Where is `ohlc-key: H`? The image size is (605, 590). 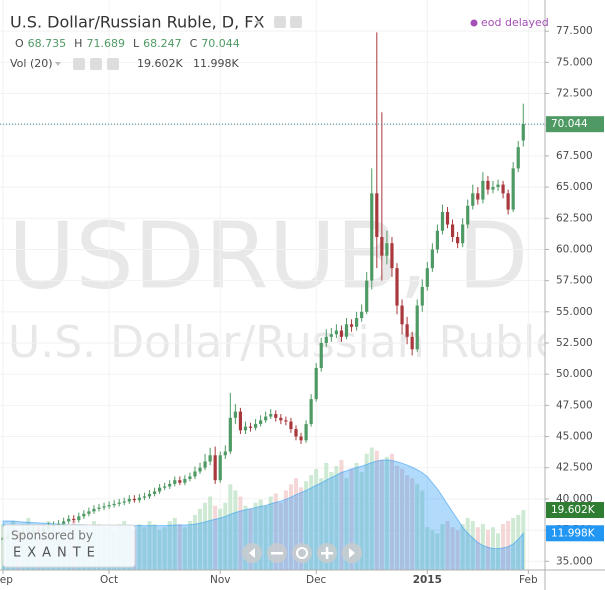
ohlc-key: H is located at coordinates (78, 43).